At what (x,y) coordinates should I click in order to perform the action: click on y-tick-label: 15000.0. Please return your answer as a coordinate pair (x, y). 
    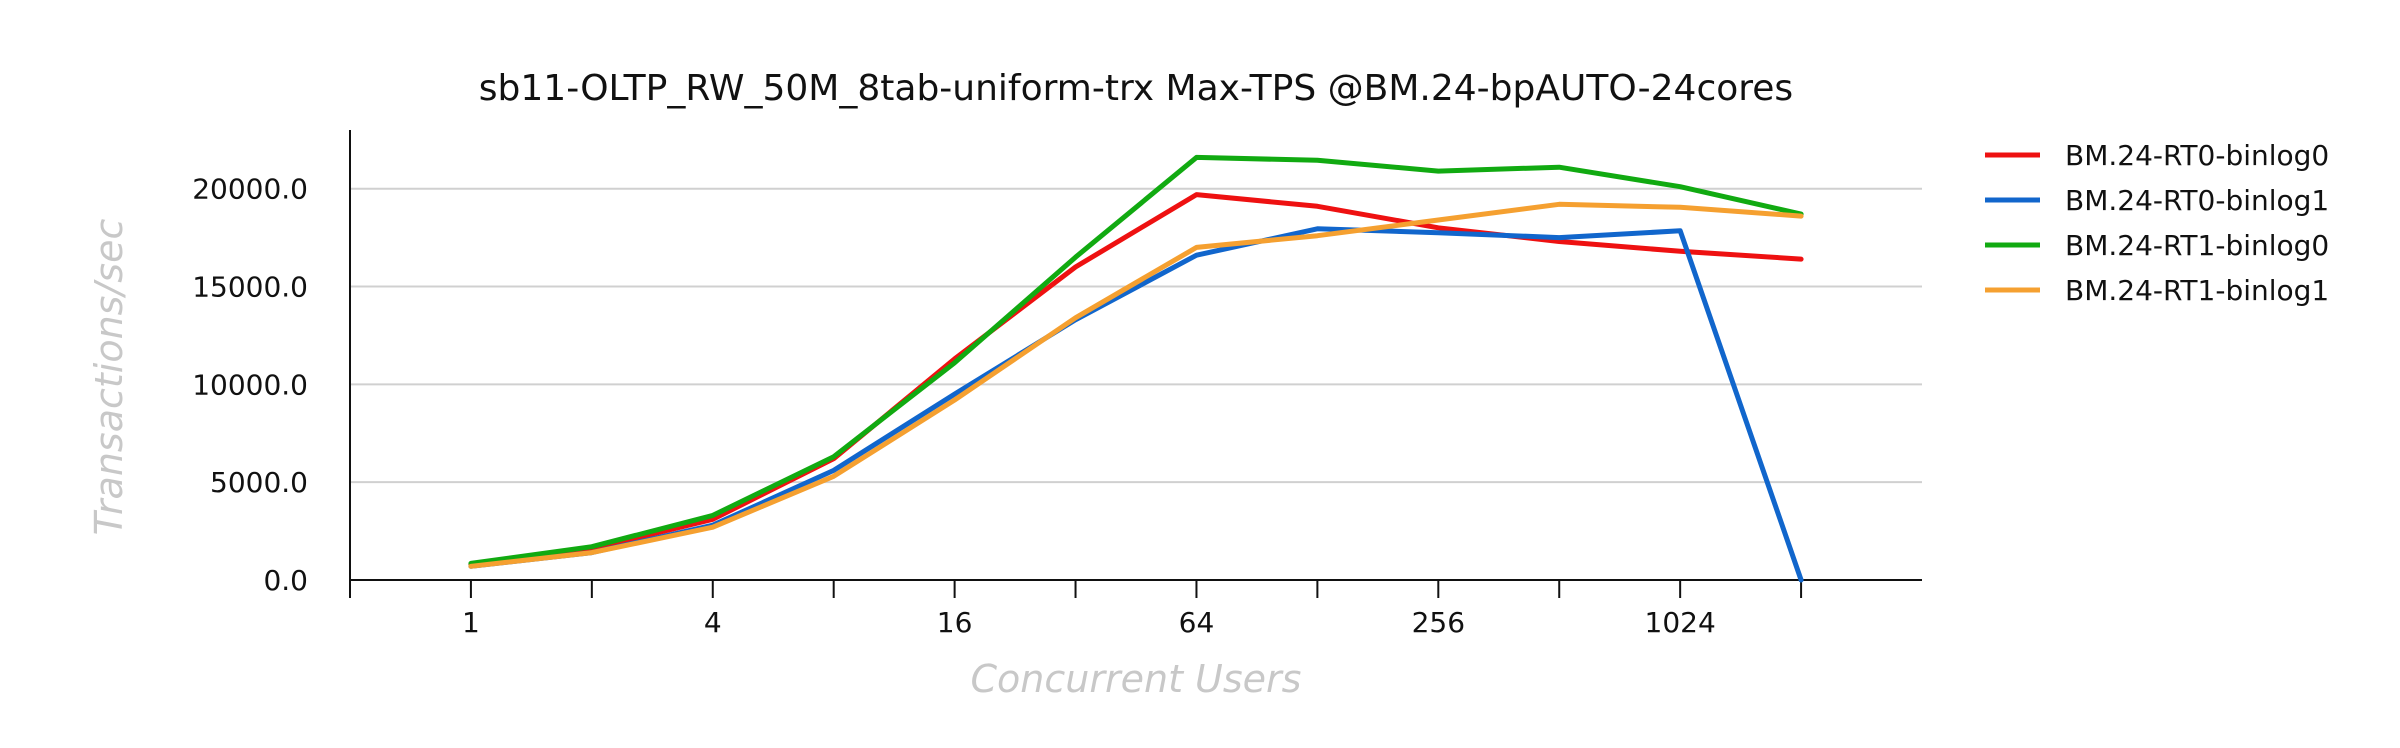
    Looking at the image, I should click on (250, 287).